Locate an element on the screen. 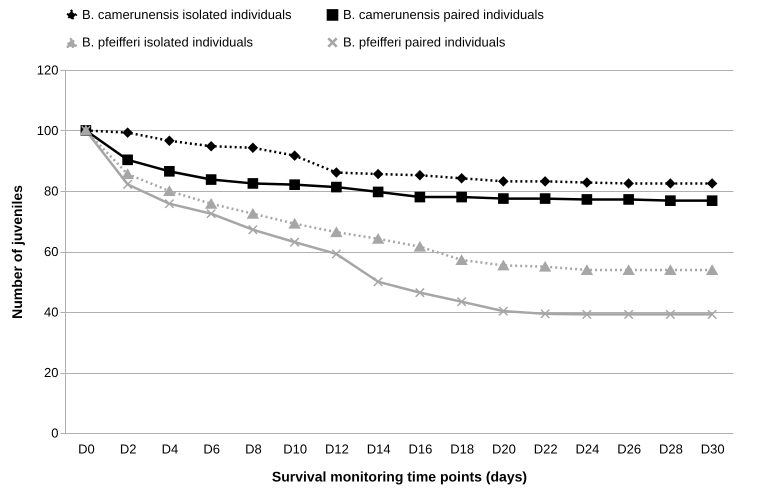 The image size is (761, 498). x-tick-label: D6 is located at coordinates (211, 449).